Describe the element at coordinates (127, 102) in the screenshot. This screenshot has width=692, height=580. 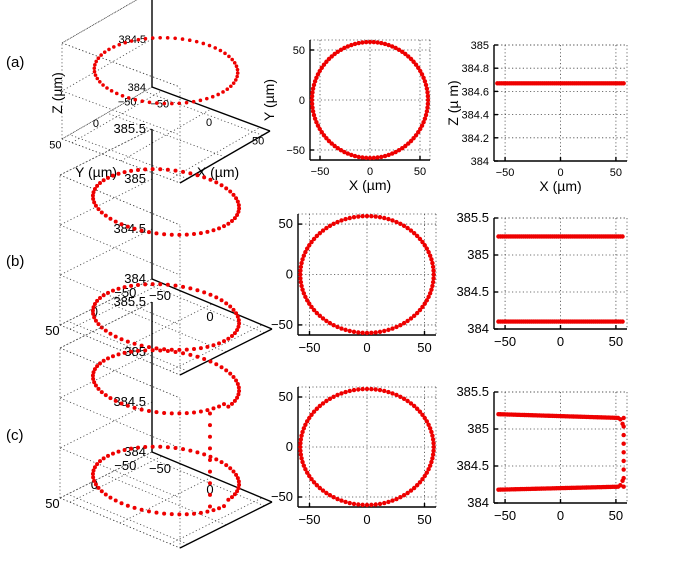
I see `y-tick-label: −50` at that location.